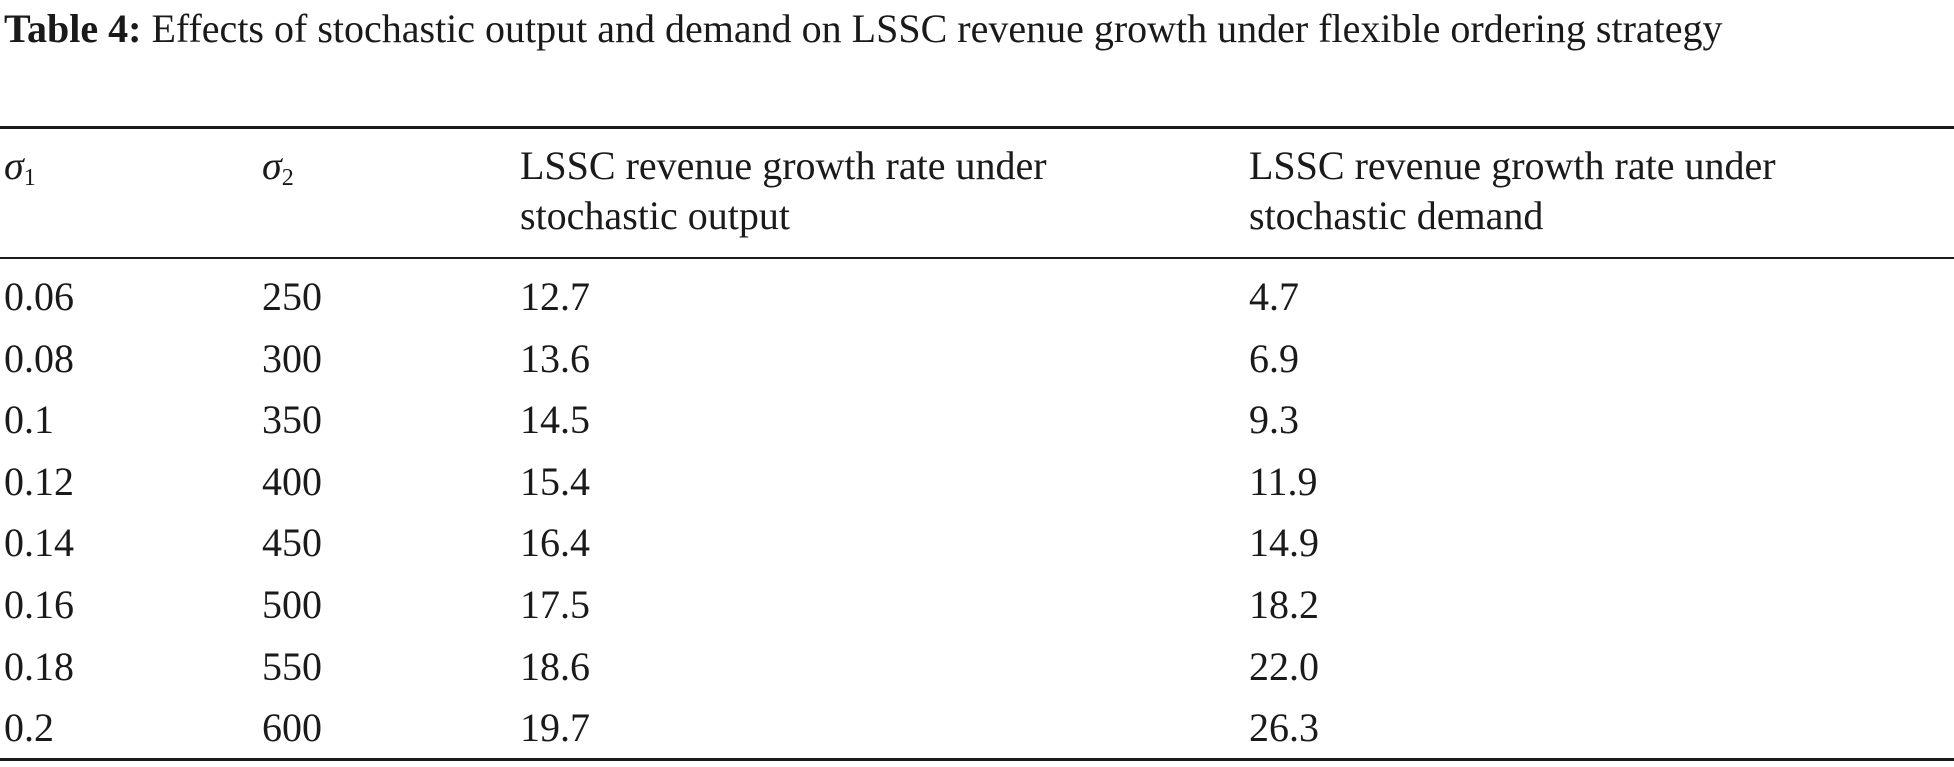  Describe the element at coordinates (292, 543) in the screenshot. I see `cell-sigma-2: 450` at that location.